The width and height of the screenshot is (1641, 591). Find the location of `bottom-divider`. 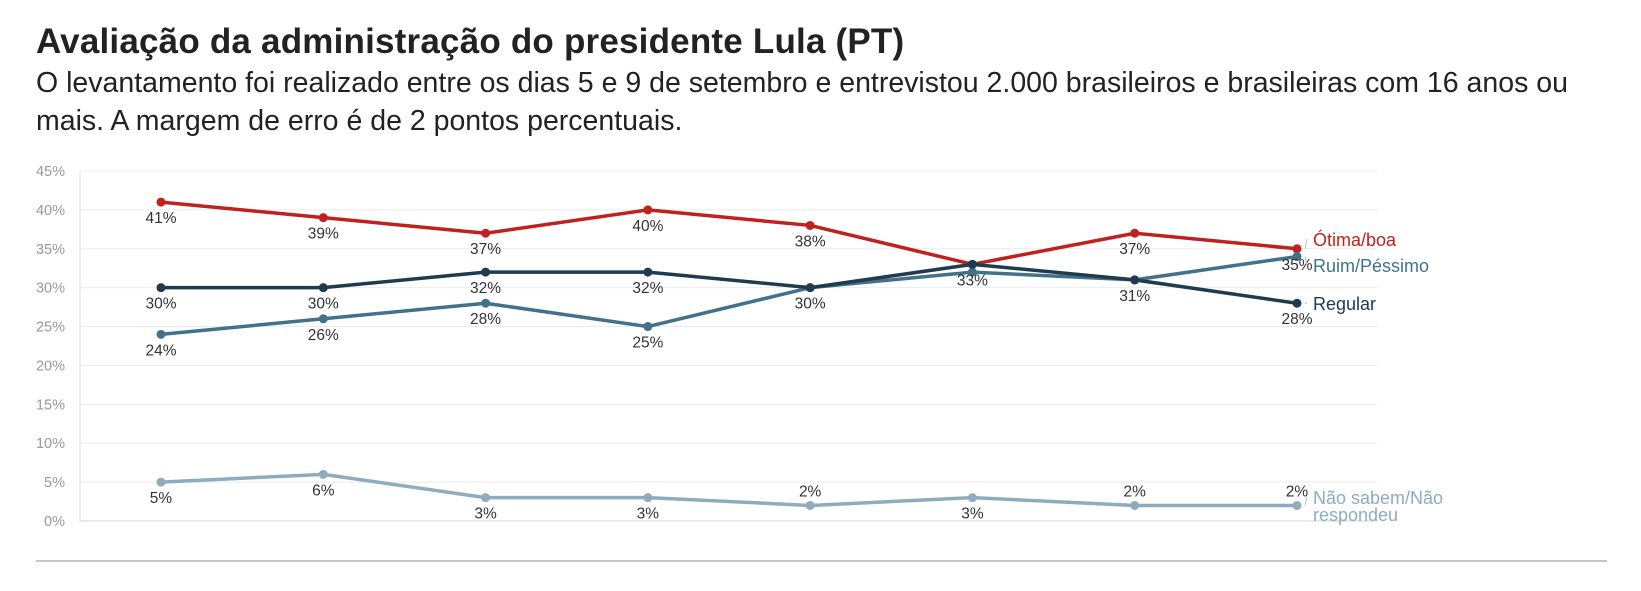

bottom-divider is located at coordinates (821, 561).